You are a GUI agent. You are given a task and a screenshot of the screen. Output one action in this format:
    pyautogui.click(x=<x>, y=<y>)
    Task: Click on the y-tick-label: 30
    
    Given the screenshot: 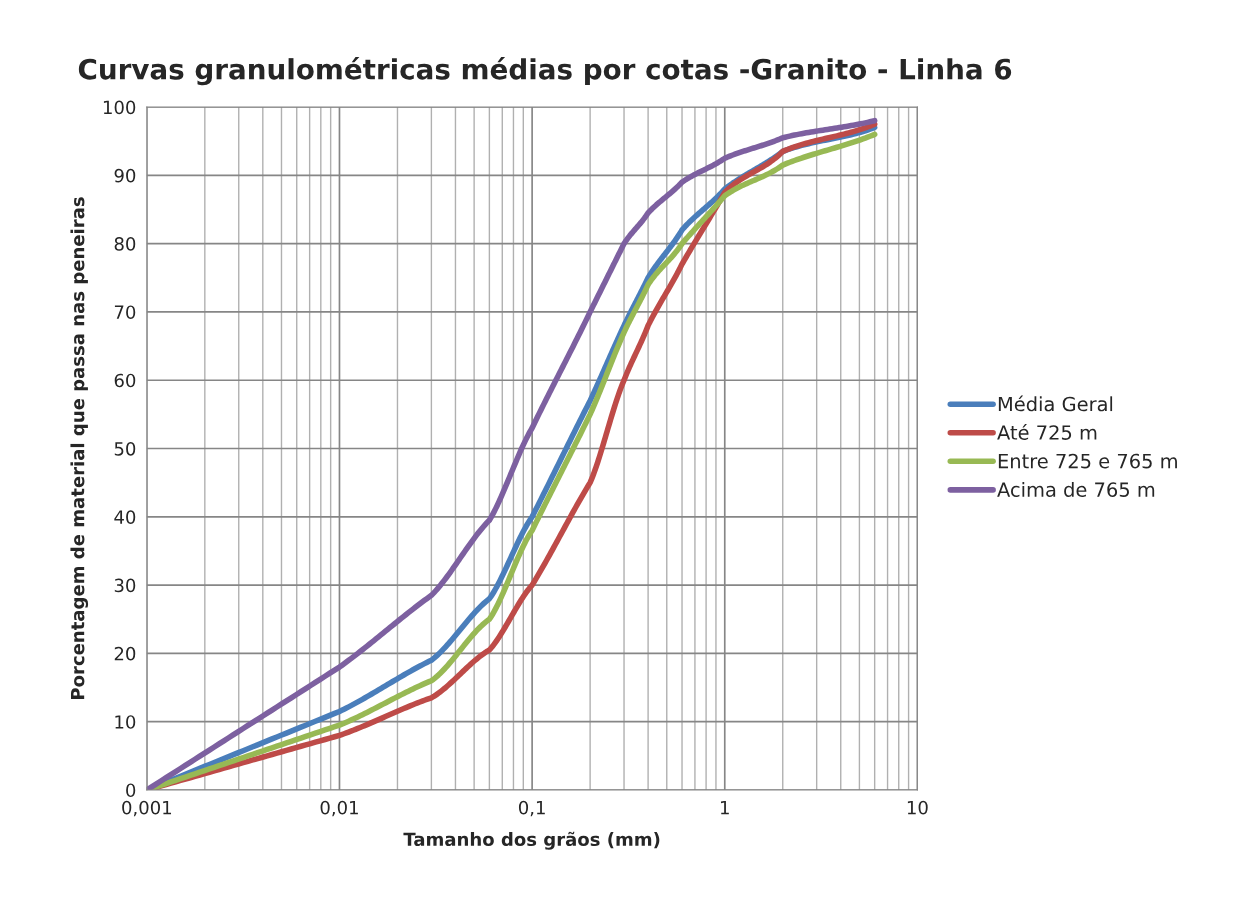 What is the action you would take?
    pyautogui.click(x=125, y=585)
    